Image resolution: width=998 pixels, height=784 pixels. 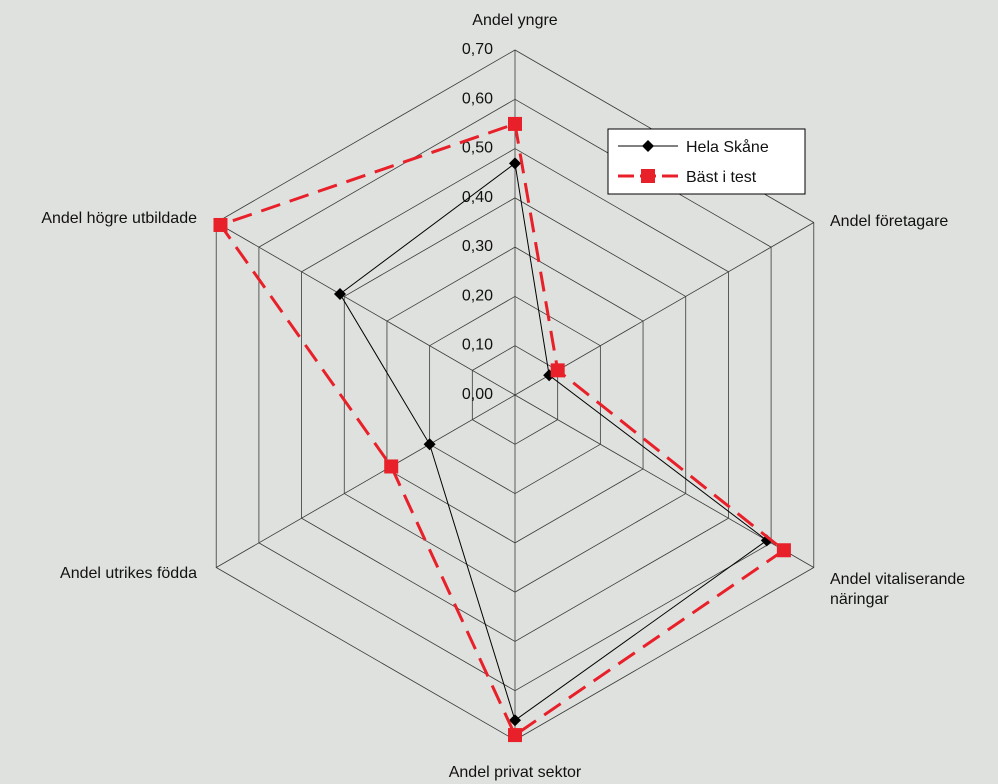 I want to click on axis-label: Andel företagare, so click(x=889, y=221).